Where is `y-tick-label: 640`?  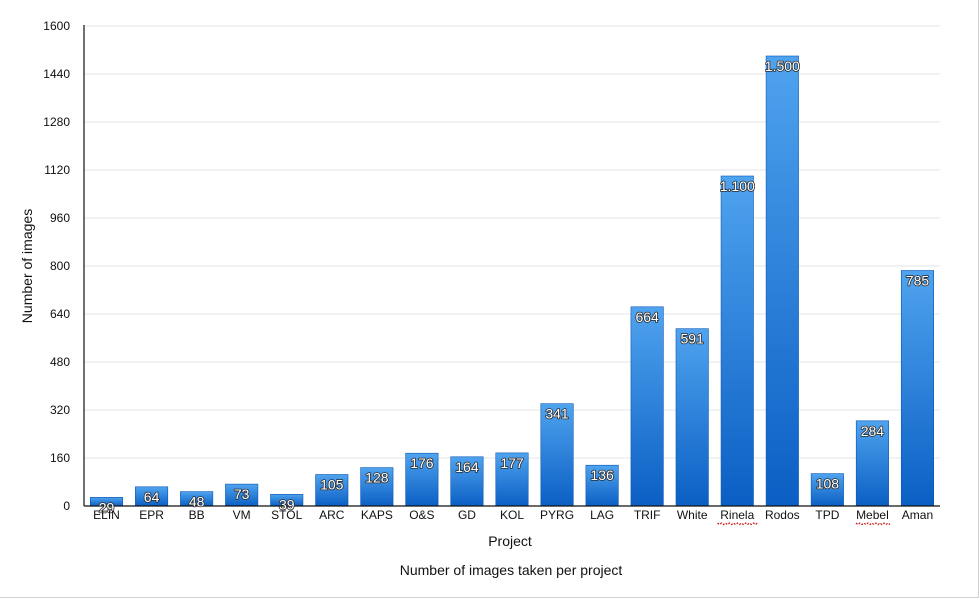 y-tick-label: 640 is located at coordinates (60, 314).